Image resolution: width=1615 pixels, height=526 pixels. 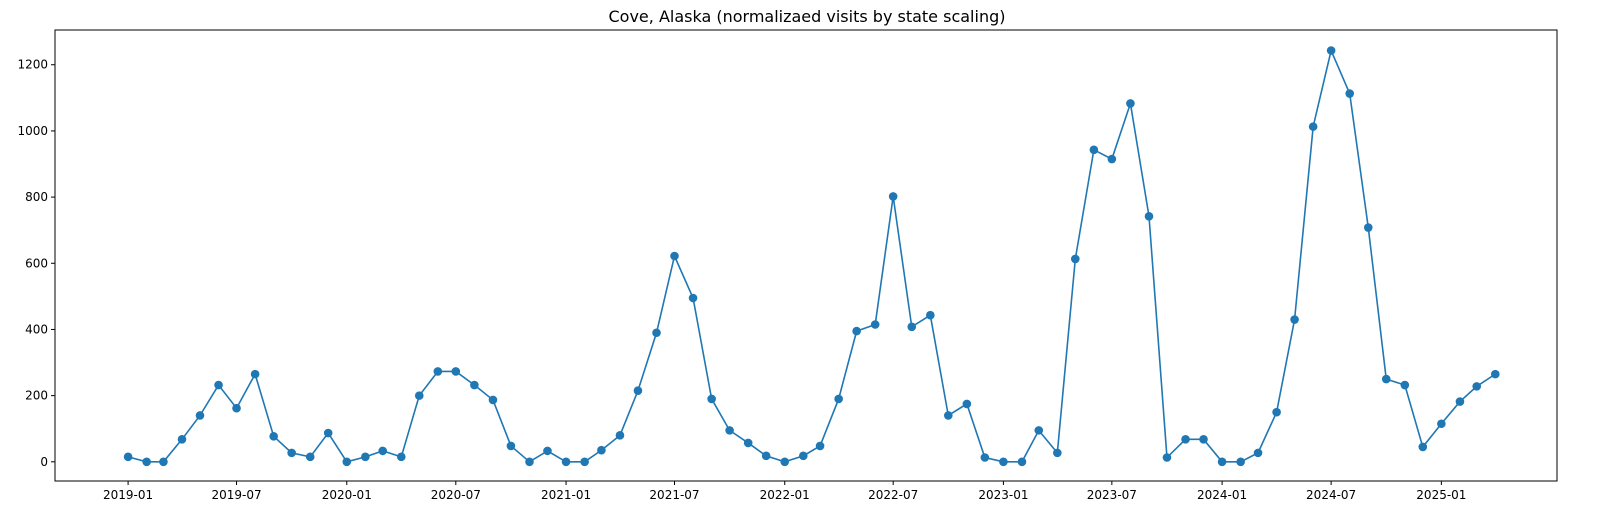 I want to click on x-tick-label: 2024-01, so click(x=1222, y=495).